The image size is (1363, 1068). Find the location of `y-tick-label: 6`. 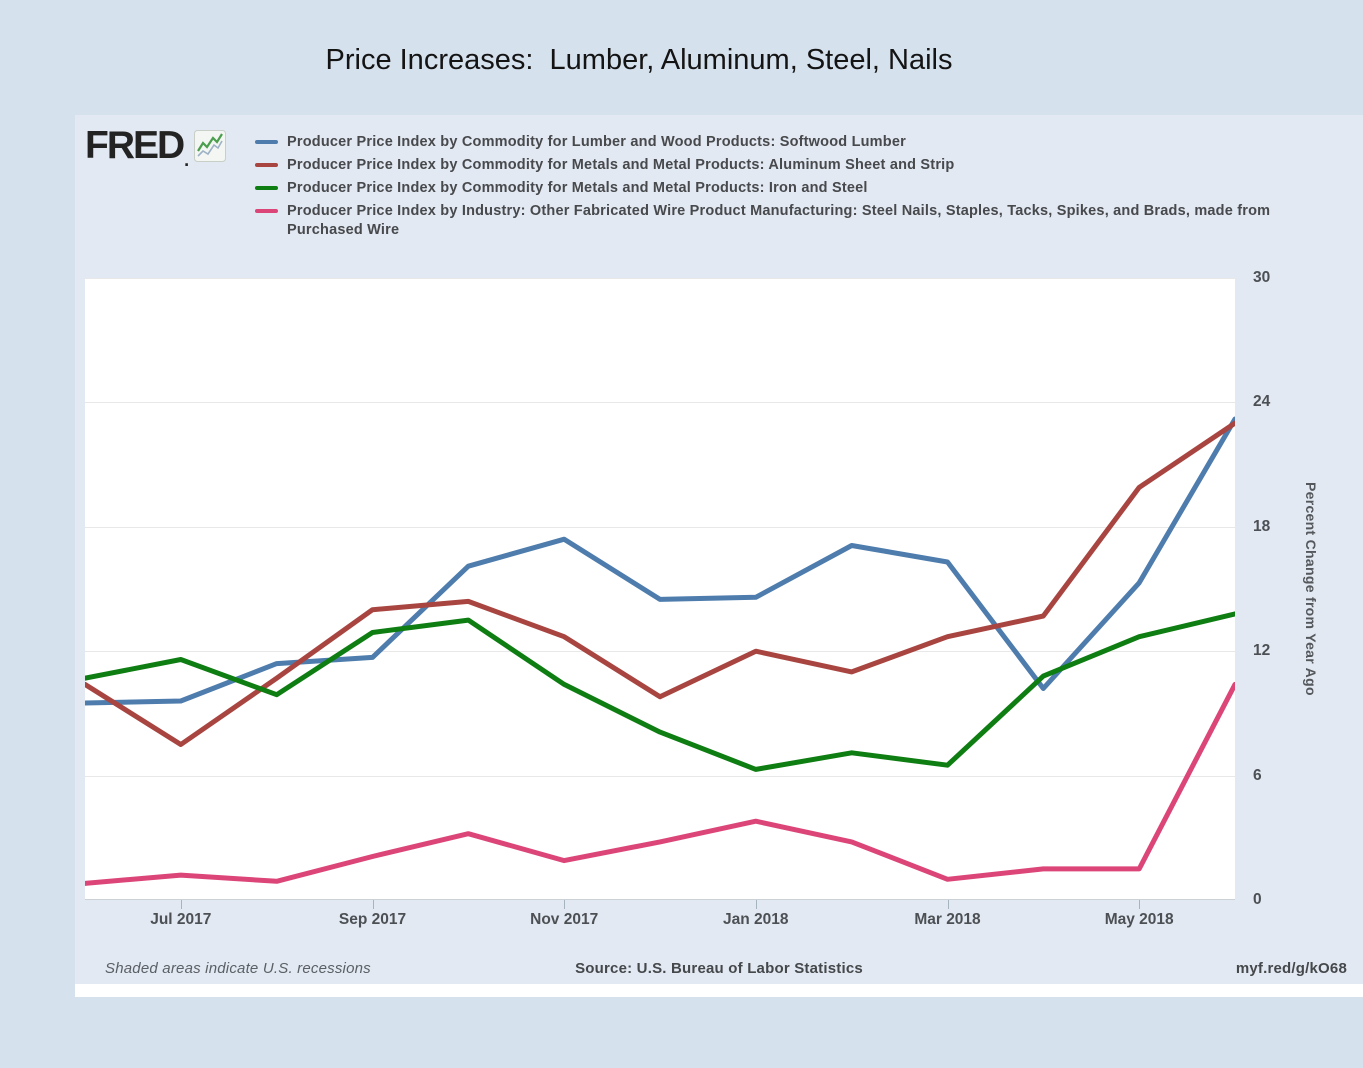

y-tick-label: 6 is located at coordinates (1257, 775).